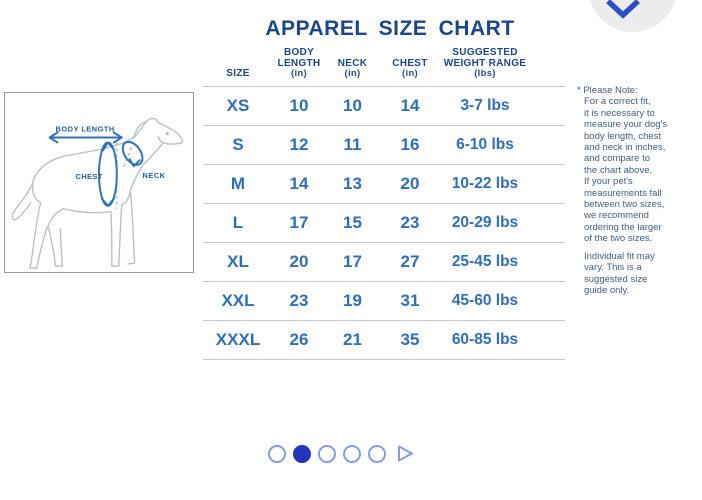  I want to click on chevron-down-icon, so click(623, 9).